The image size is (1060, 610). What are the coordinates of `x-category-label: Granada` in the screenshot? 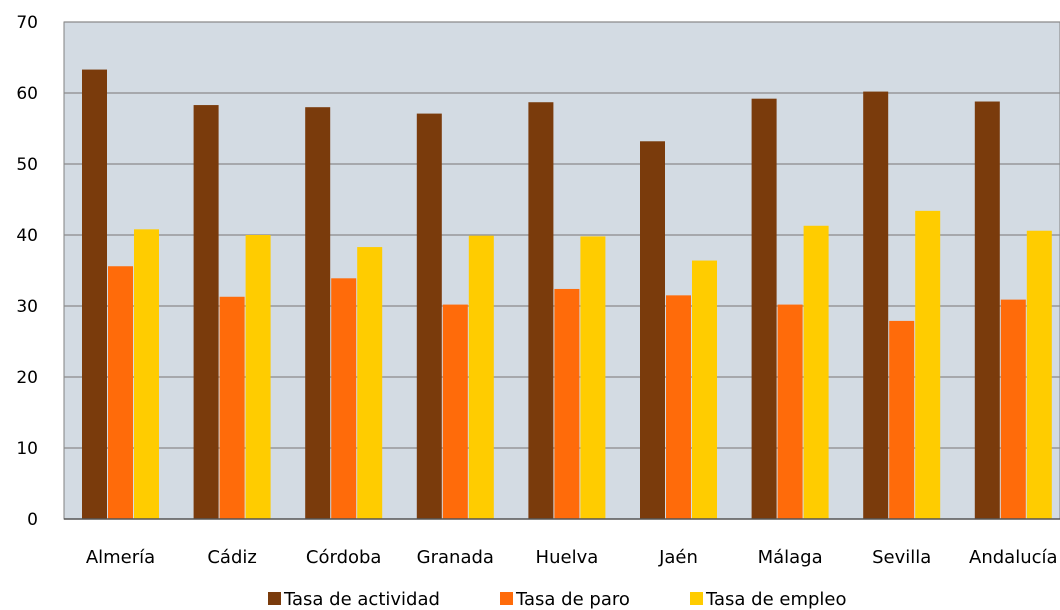 It's located at (455, 557).